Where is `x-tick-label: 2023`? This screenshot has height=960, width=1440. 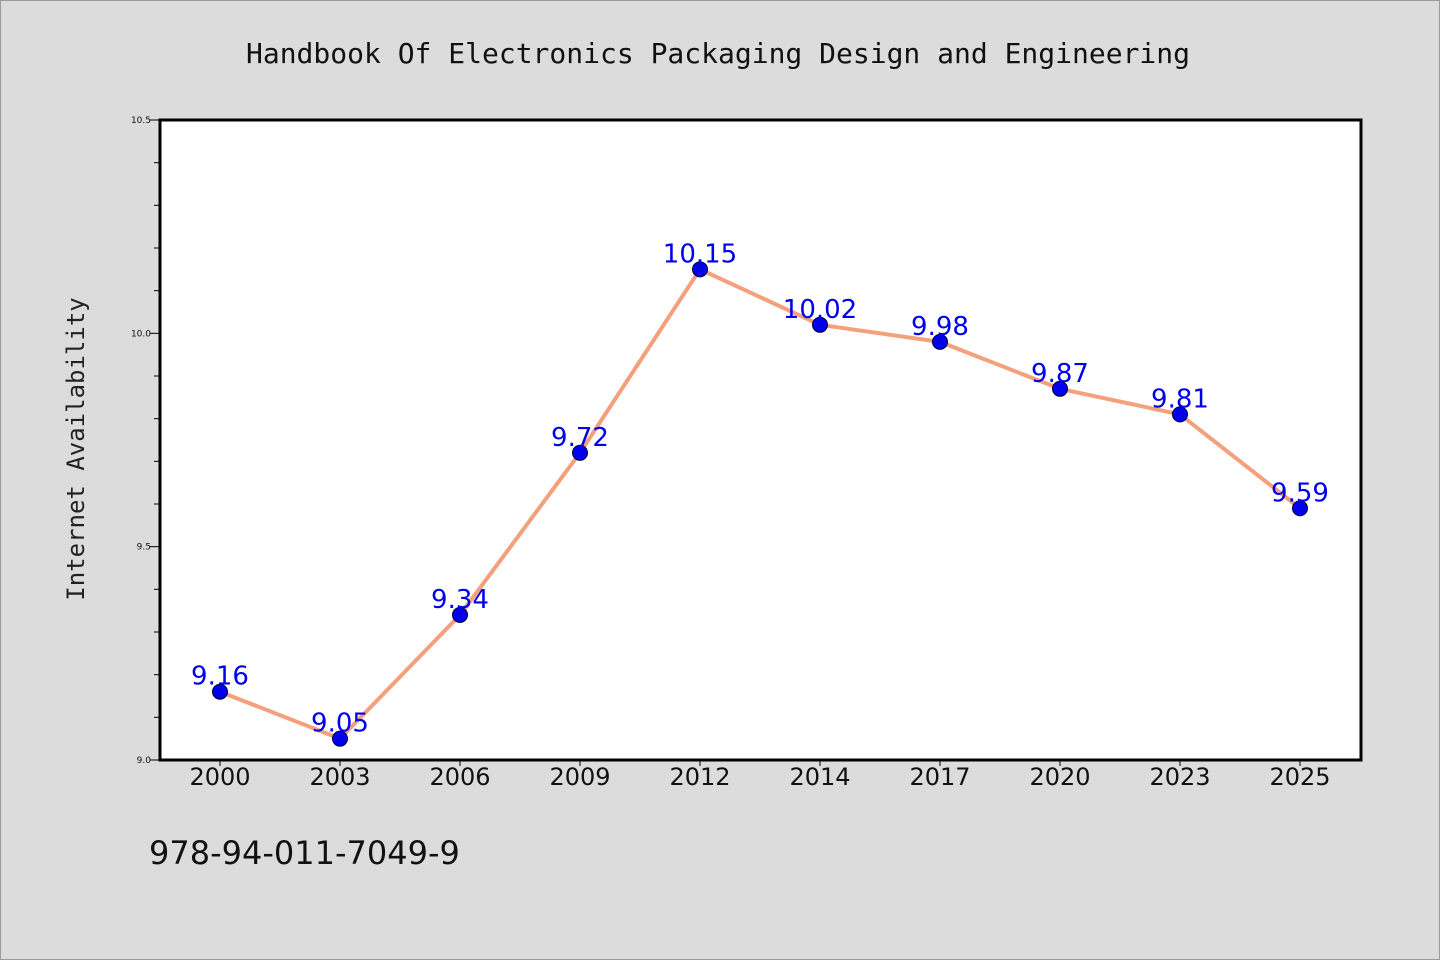 x-tick-label: 2023 is located at coordinates (1179, 777).